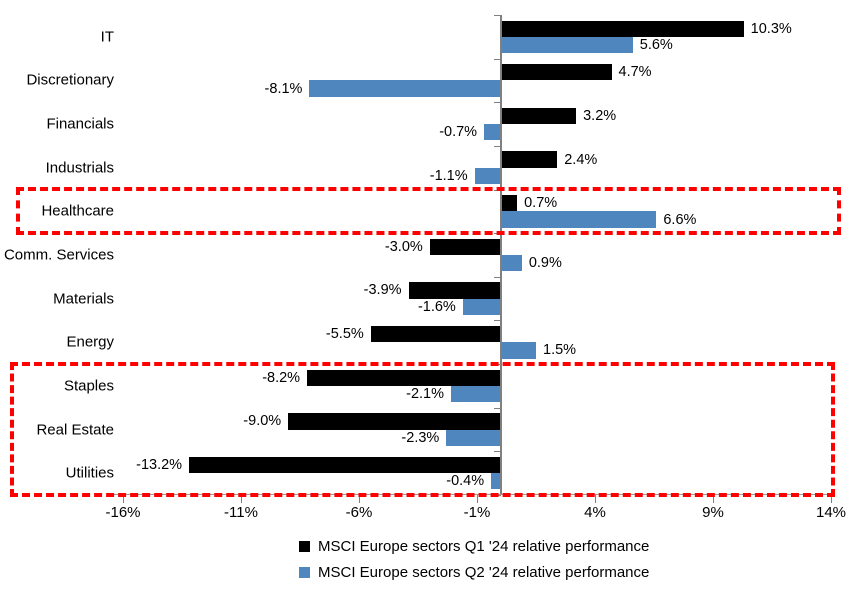 The image size is (852, 601). What do you see at coordinates (107, 37) in the screenshot?
I see `category-label-it: IT` at bounding box center [107, 37].